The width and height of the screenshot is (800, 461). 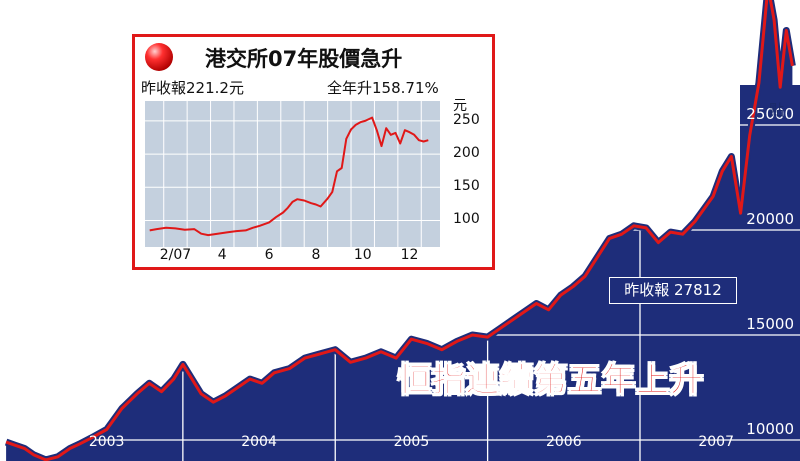 I want to click on hsi-x-tick-2006: 2006, so click(x=563, y=442).